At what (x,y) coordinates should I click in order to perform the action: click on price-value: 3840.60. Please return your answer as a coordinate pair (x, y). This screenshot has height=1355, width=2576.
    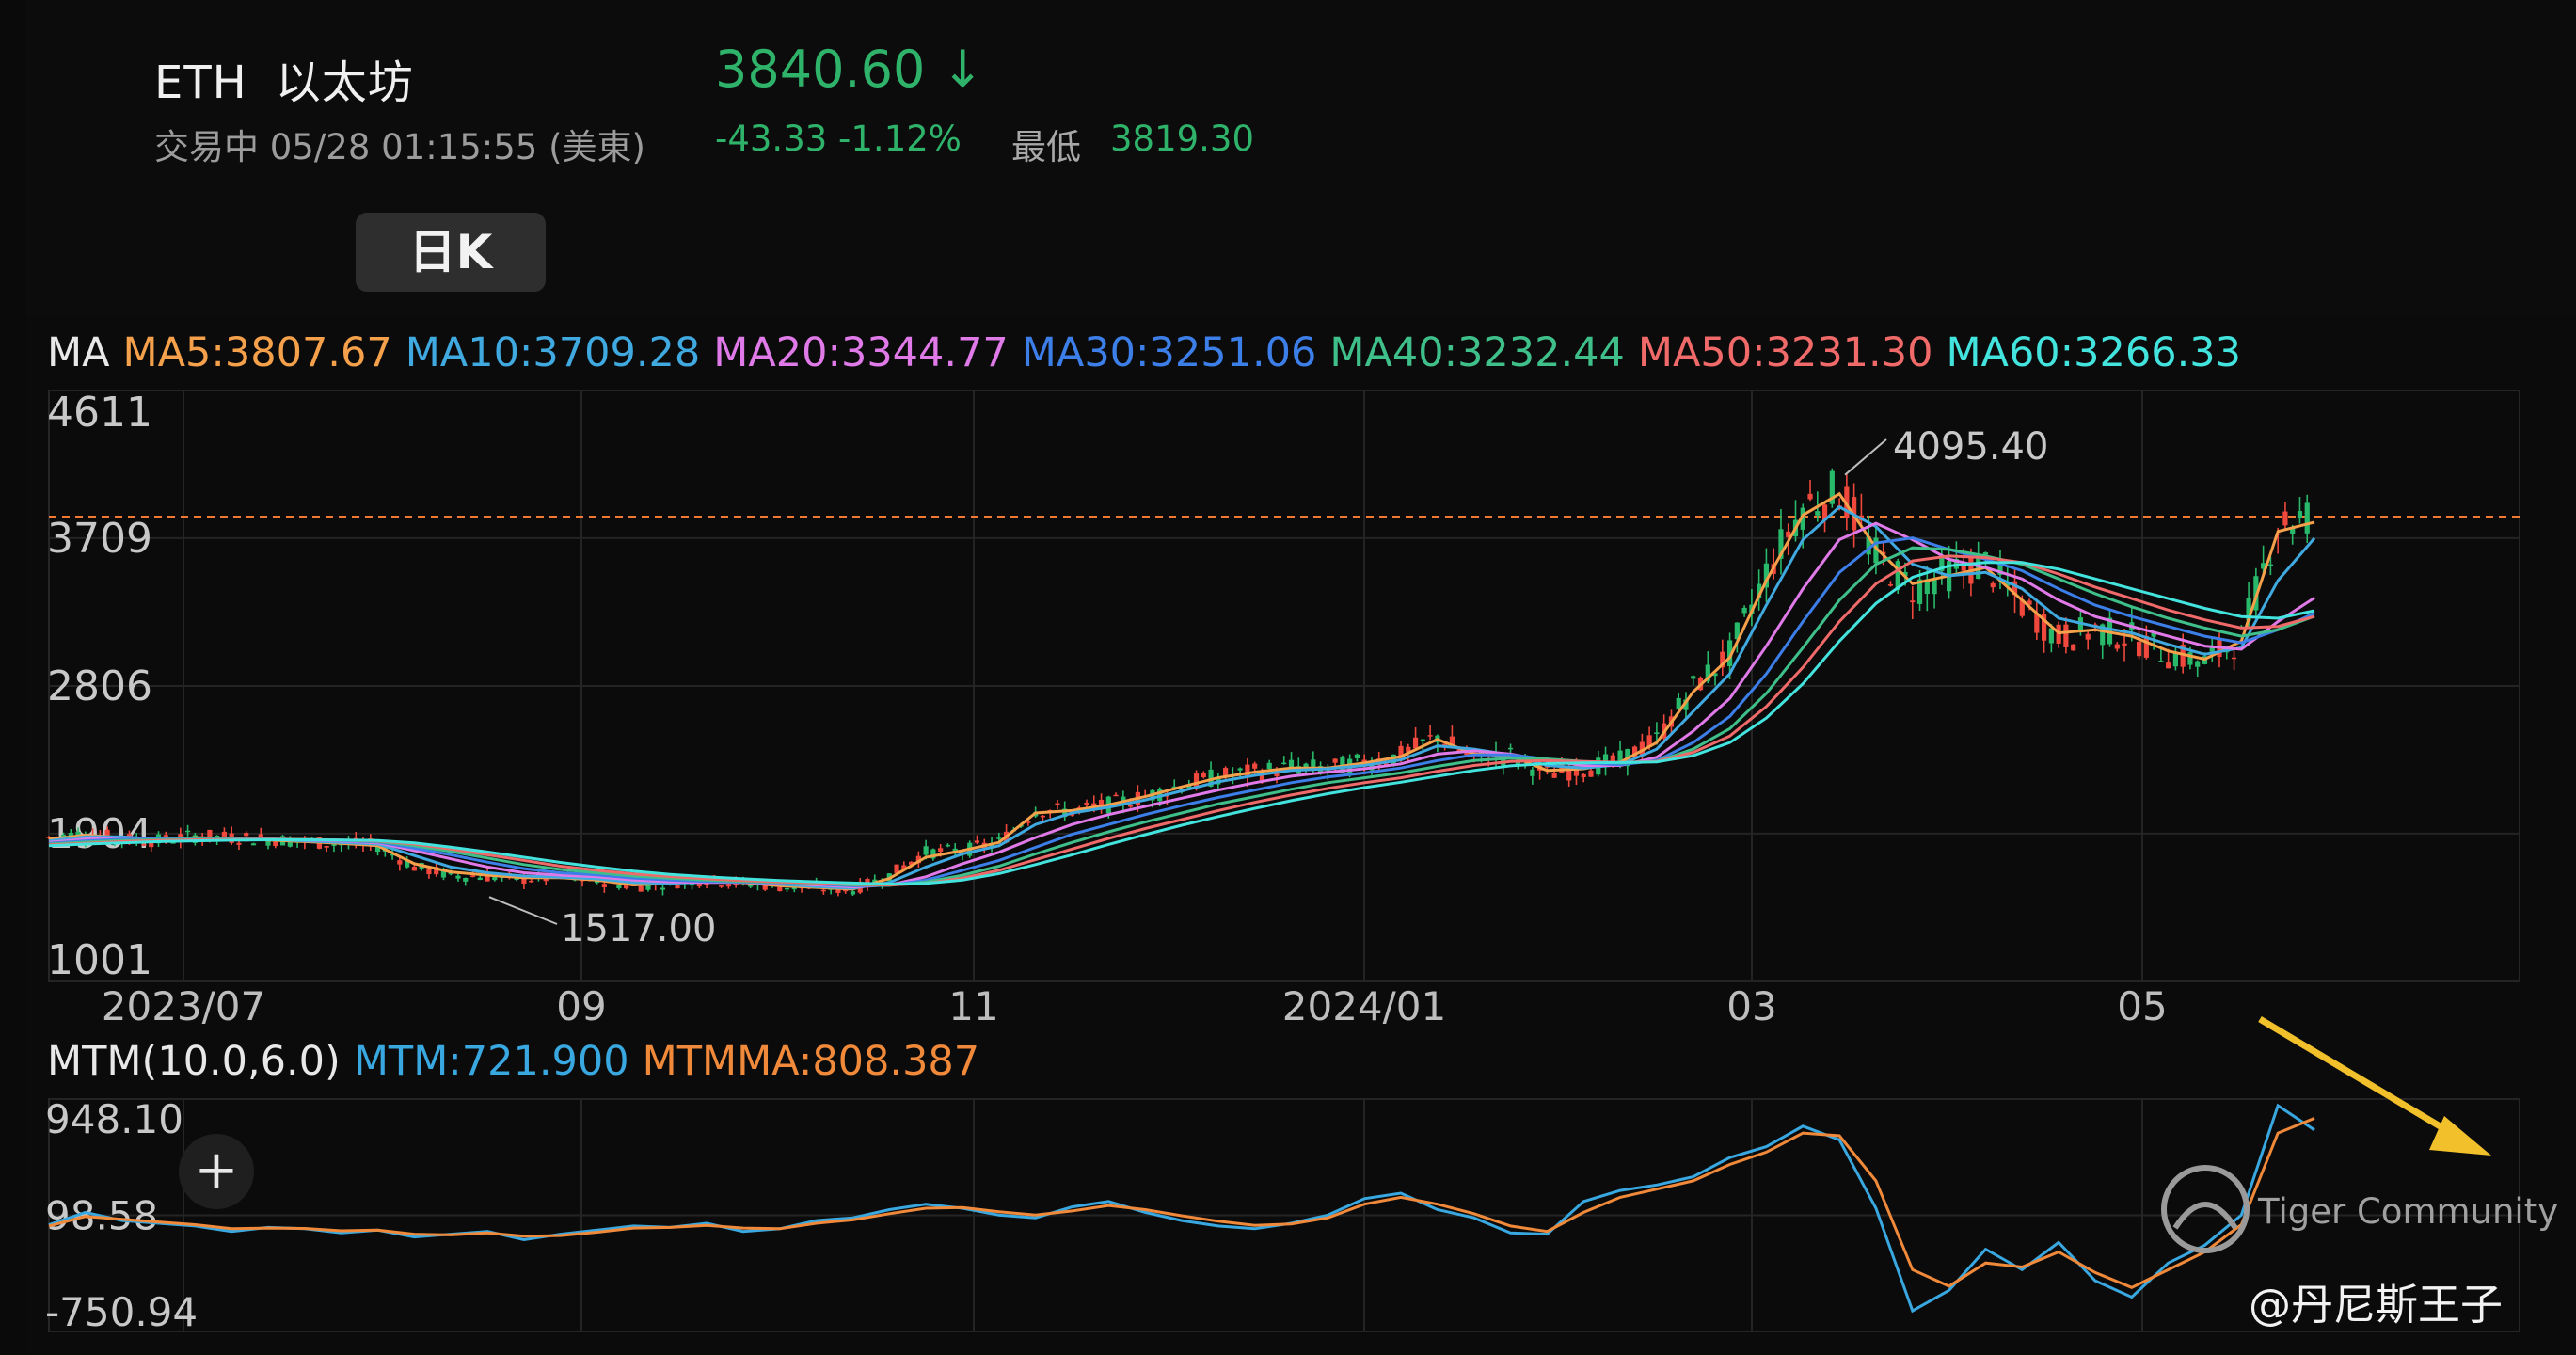
    Looking at the image, I should click on (820, 69).